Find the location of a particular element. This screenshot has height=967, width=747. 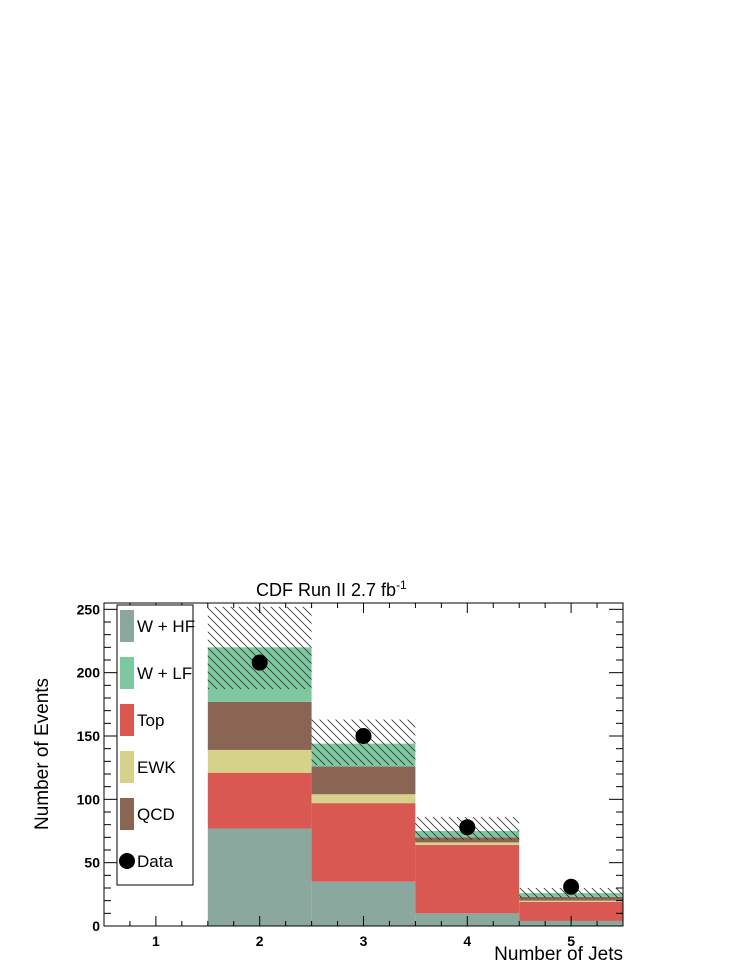

legend-swatch-qcd is located at coordinates (127, 814).